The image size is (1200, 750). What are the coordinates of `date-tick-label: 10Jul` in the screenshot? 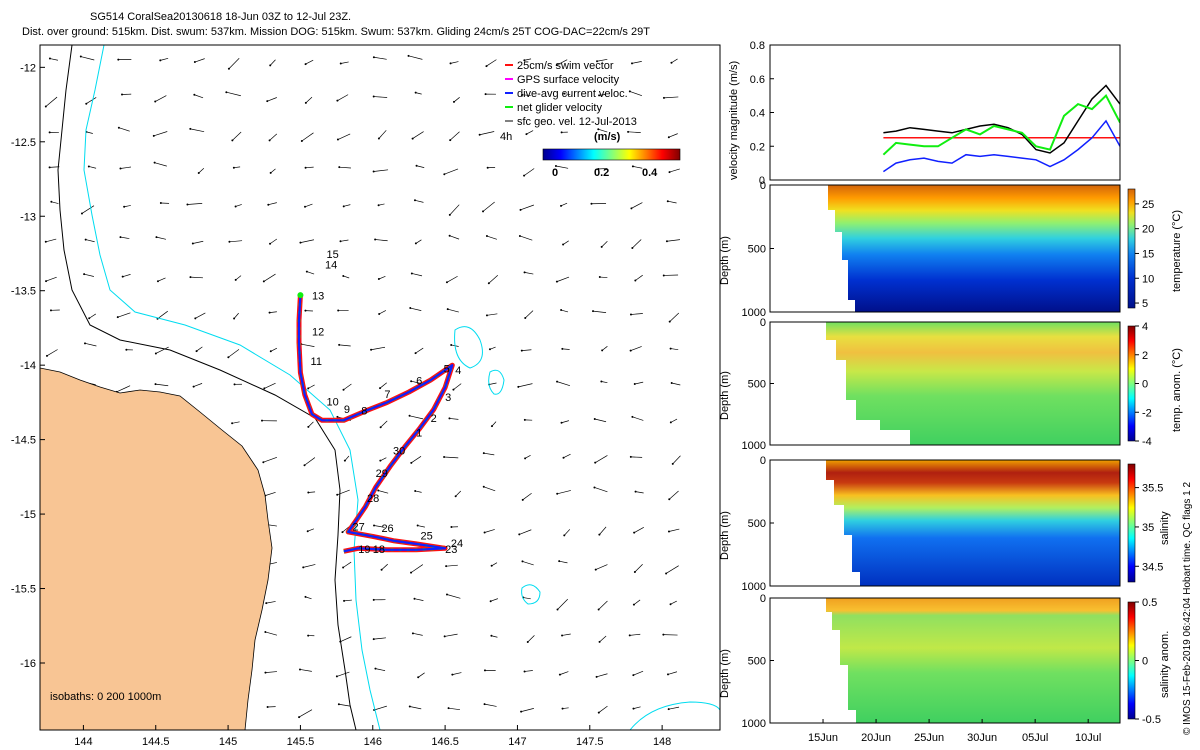 It's located at (1088, 738).